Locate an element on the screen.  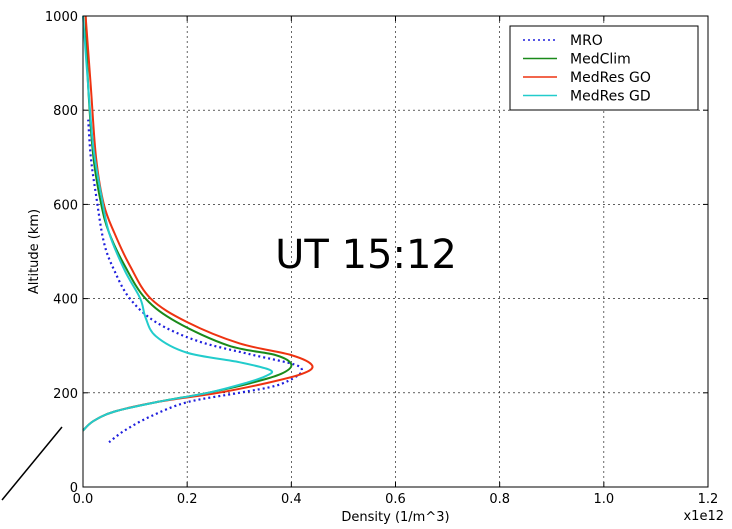
x-tick-label: 0.0 is located at coordinates (83, 499).